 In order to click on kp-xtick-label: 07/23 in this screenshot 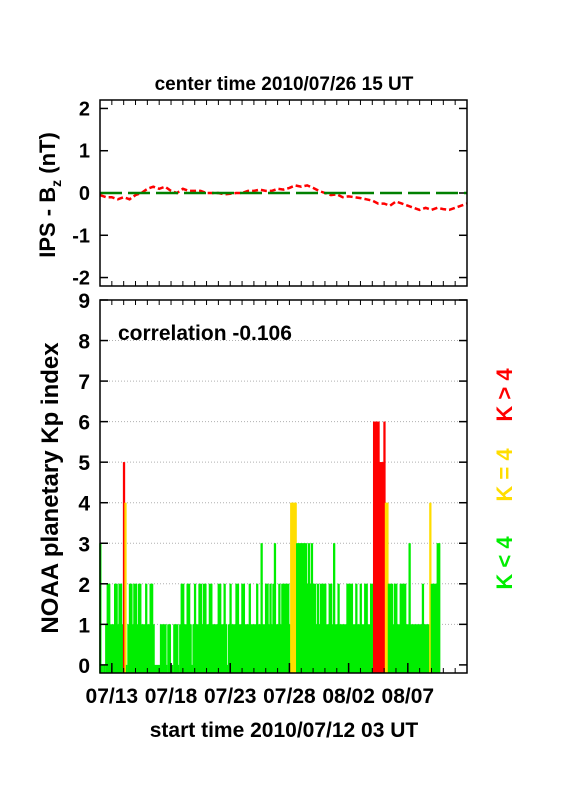, I will do `click(230, 696)`.